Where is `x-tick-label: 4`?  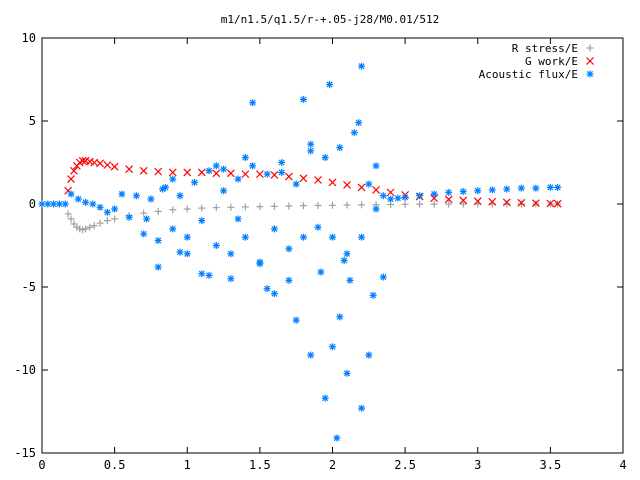 x-tick-label: 4 is located at coordinates (622, 465).